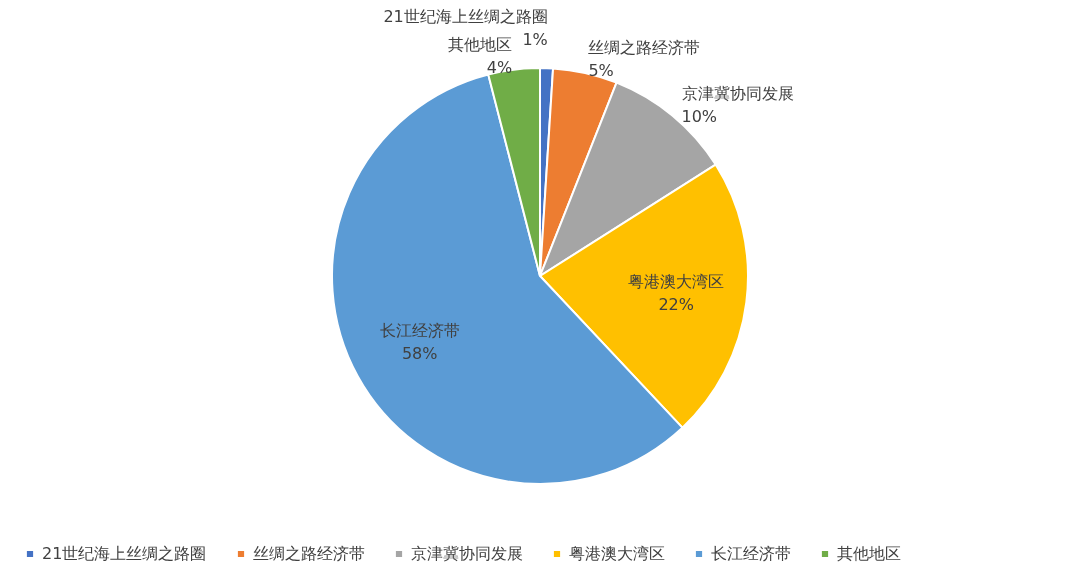 Image resolution: width=1080 pixels, height=576 pixels. Describe the element at coordinates (737, 93) in the screenshot. I see `slice-label: 京津冀协同发展` at that location.